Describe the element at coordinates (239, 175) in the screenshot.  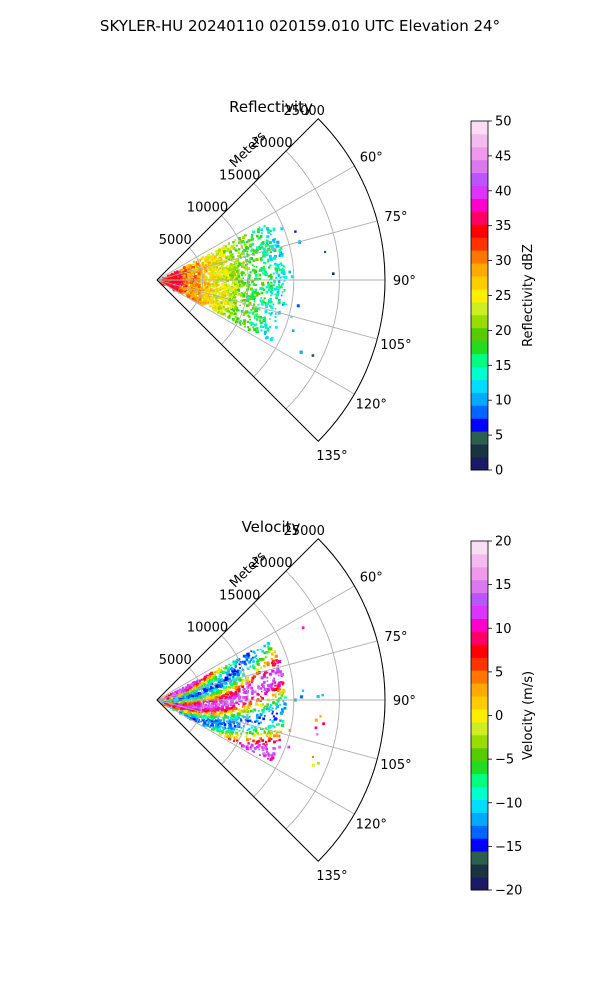
I see `radial-tick-label: 15000` at that location.